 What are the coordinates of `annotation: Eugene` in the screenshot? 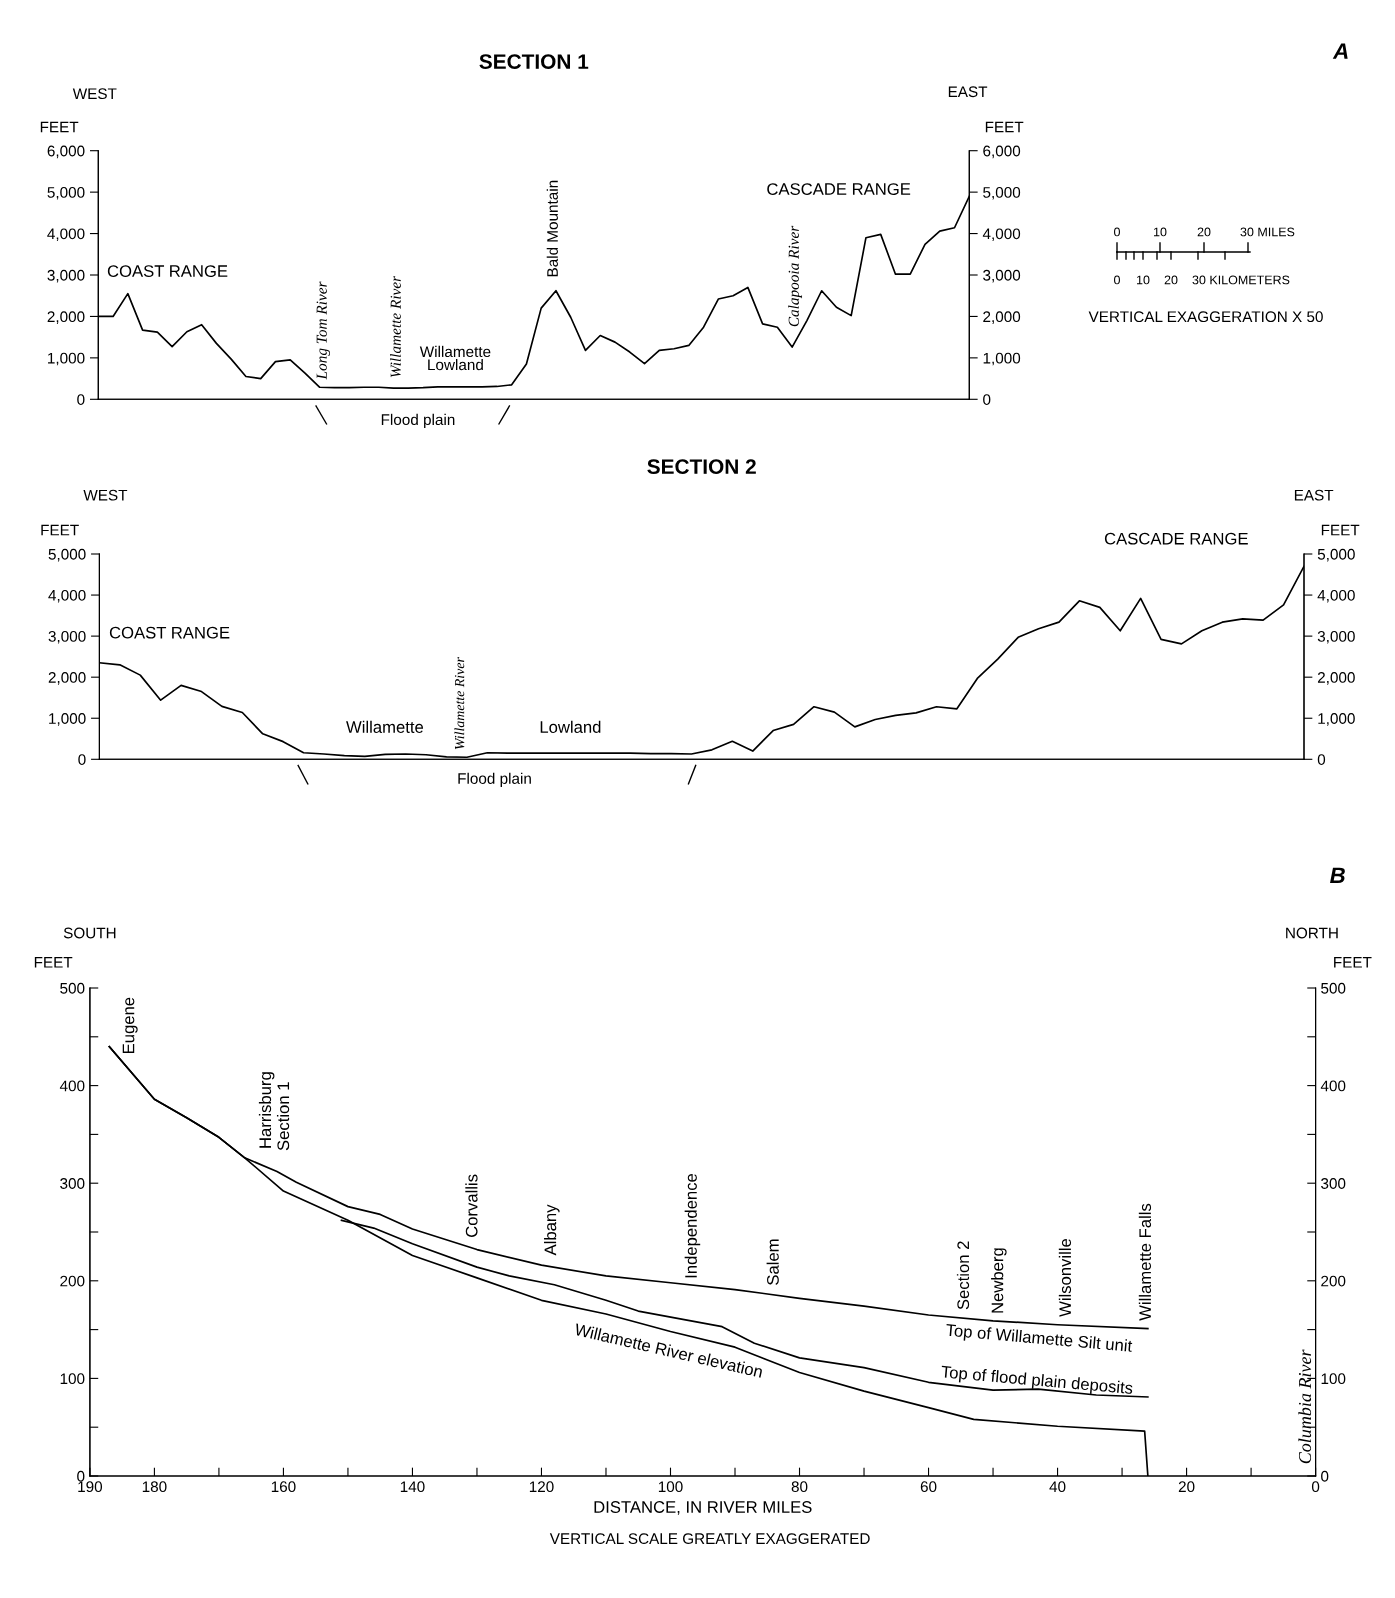 It's located at (130, 1025).